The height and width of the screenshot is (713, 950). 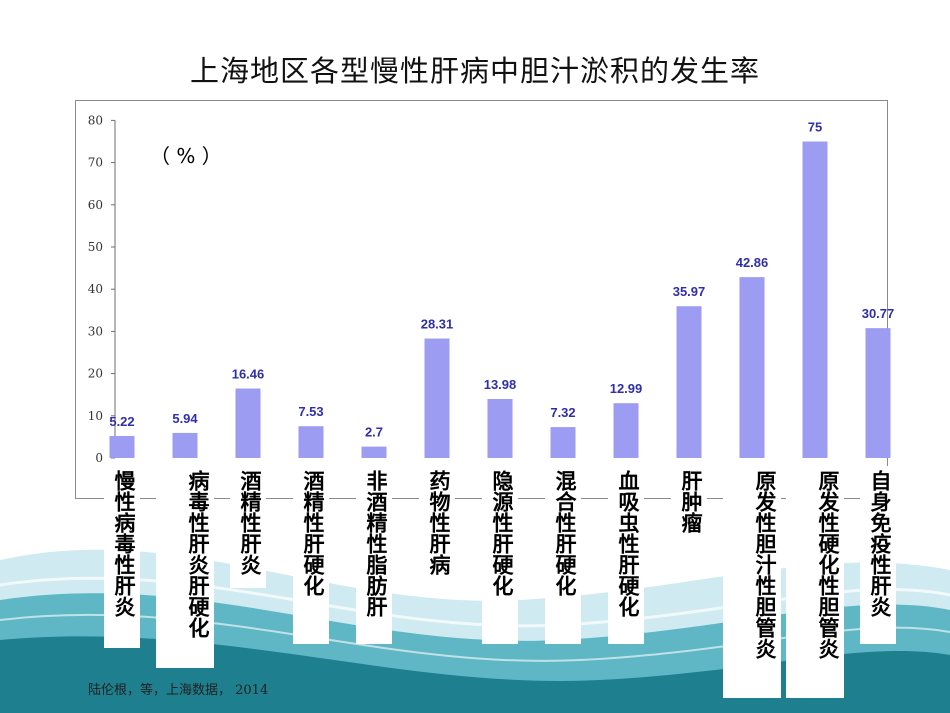 I want to click on bar-value-label: 13.98, so click(x=500, y=384).